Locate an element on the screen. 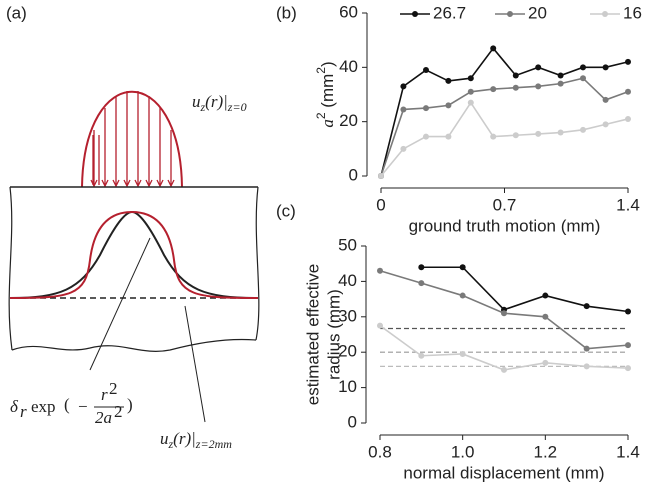 This screenshot has width=652, height=491. x-tick-label: 0.7 is located at coordinates (505, 204).